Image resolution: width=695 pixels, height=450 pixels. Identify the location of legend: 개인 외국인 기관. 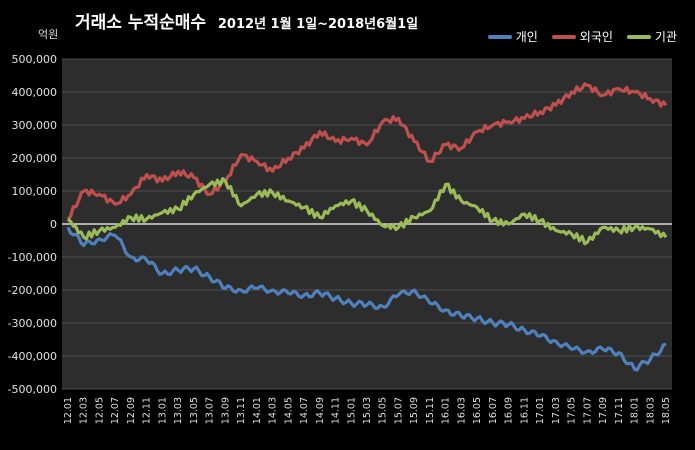
(582, 36).